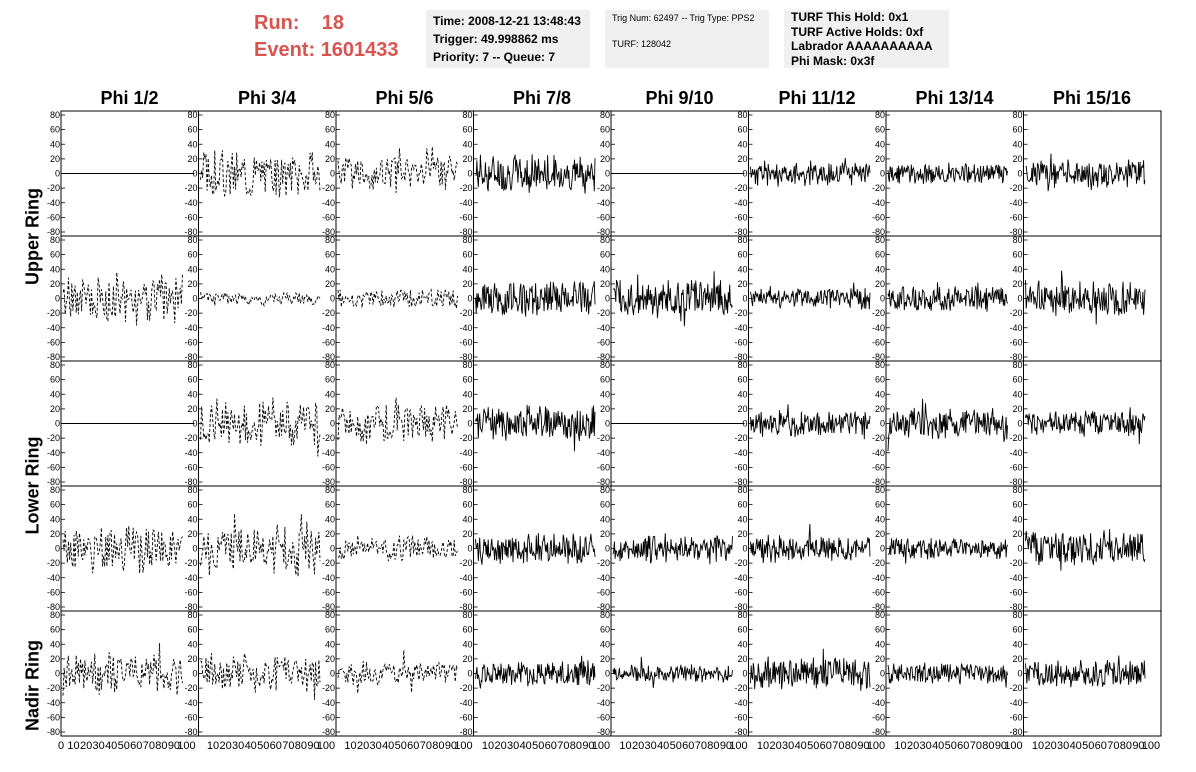 The image size is (1196, 772). Describe the element at coordinates (526, 746) in the screenshot. I see `x-tick-label: 40` at that location.